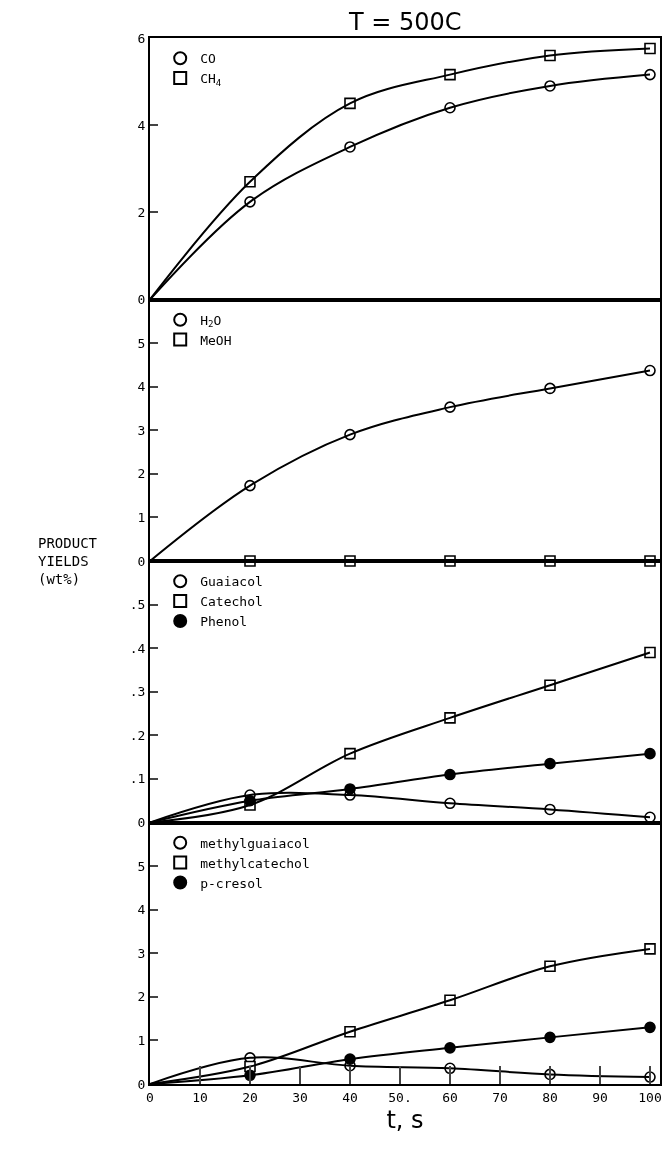 The height and width of the screenshot is (1164, 670). Describe the element at coordinates (450, 1097) in the screenshot. I see `x-tick-label: 60` at that location.